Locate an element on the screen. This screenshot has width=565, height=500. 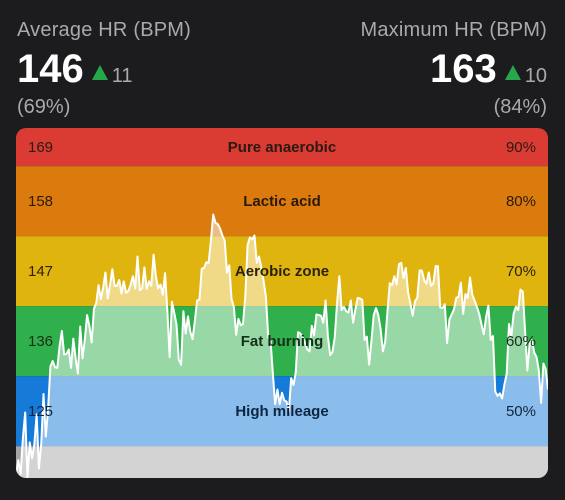
zone-percent-label: 50% is located at coordinates (521, 411).